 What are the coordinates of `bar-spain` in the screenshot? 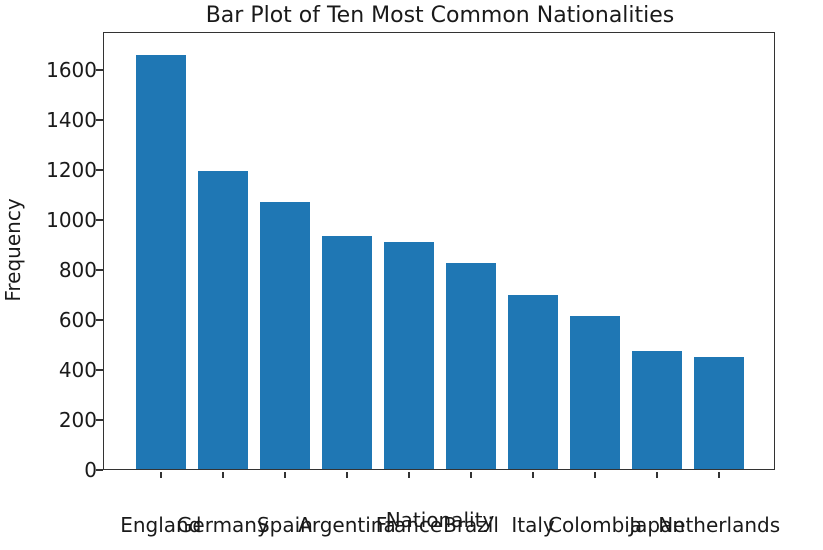 It's located at (285, 336).